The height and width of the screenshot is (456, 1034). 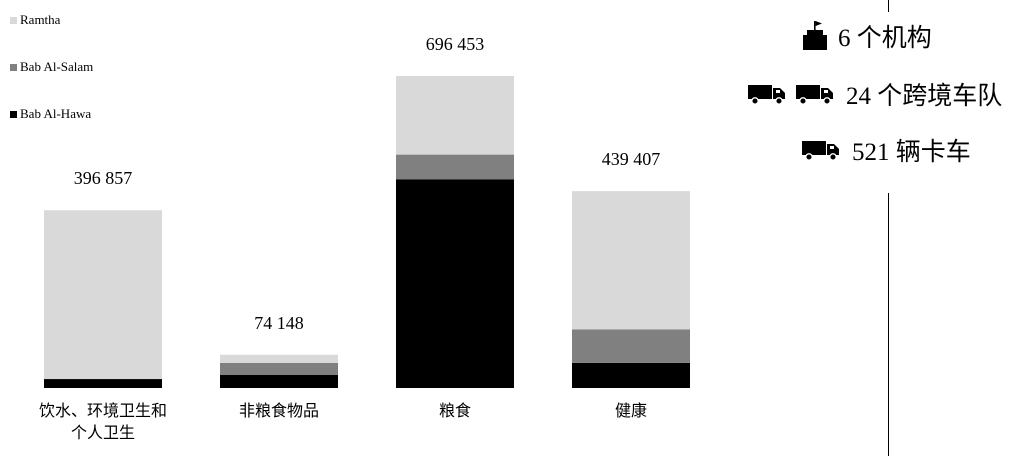 What do you see at coordinates (455, 44) in the screenshot?
I see `total-label-2: 696 453` at bounding box center [455, 44].